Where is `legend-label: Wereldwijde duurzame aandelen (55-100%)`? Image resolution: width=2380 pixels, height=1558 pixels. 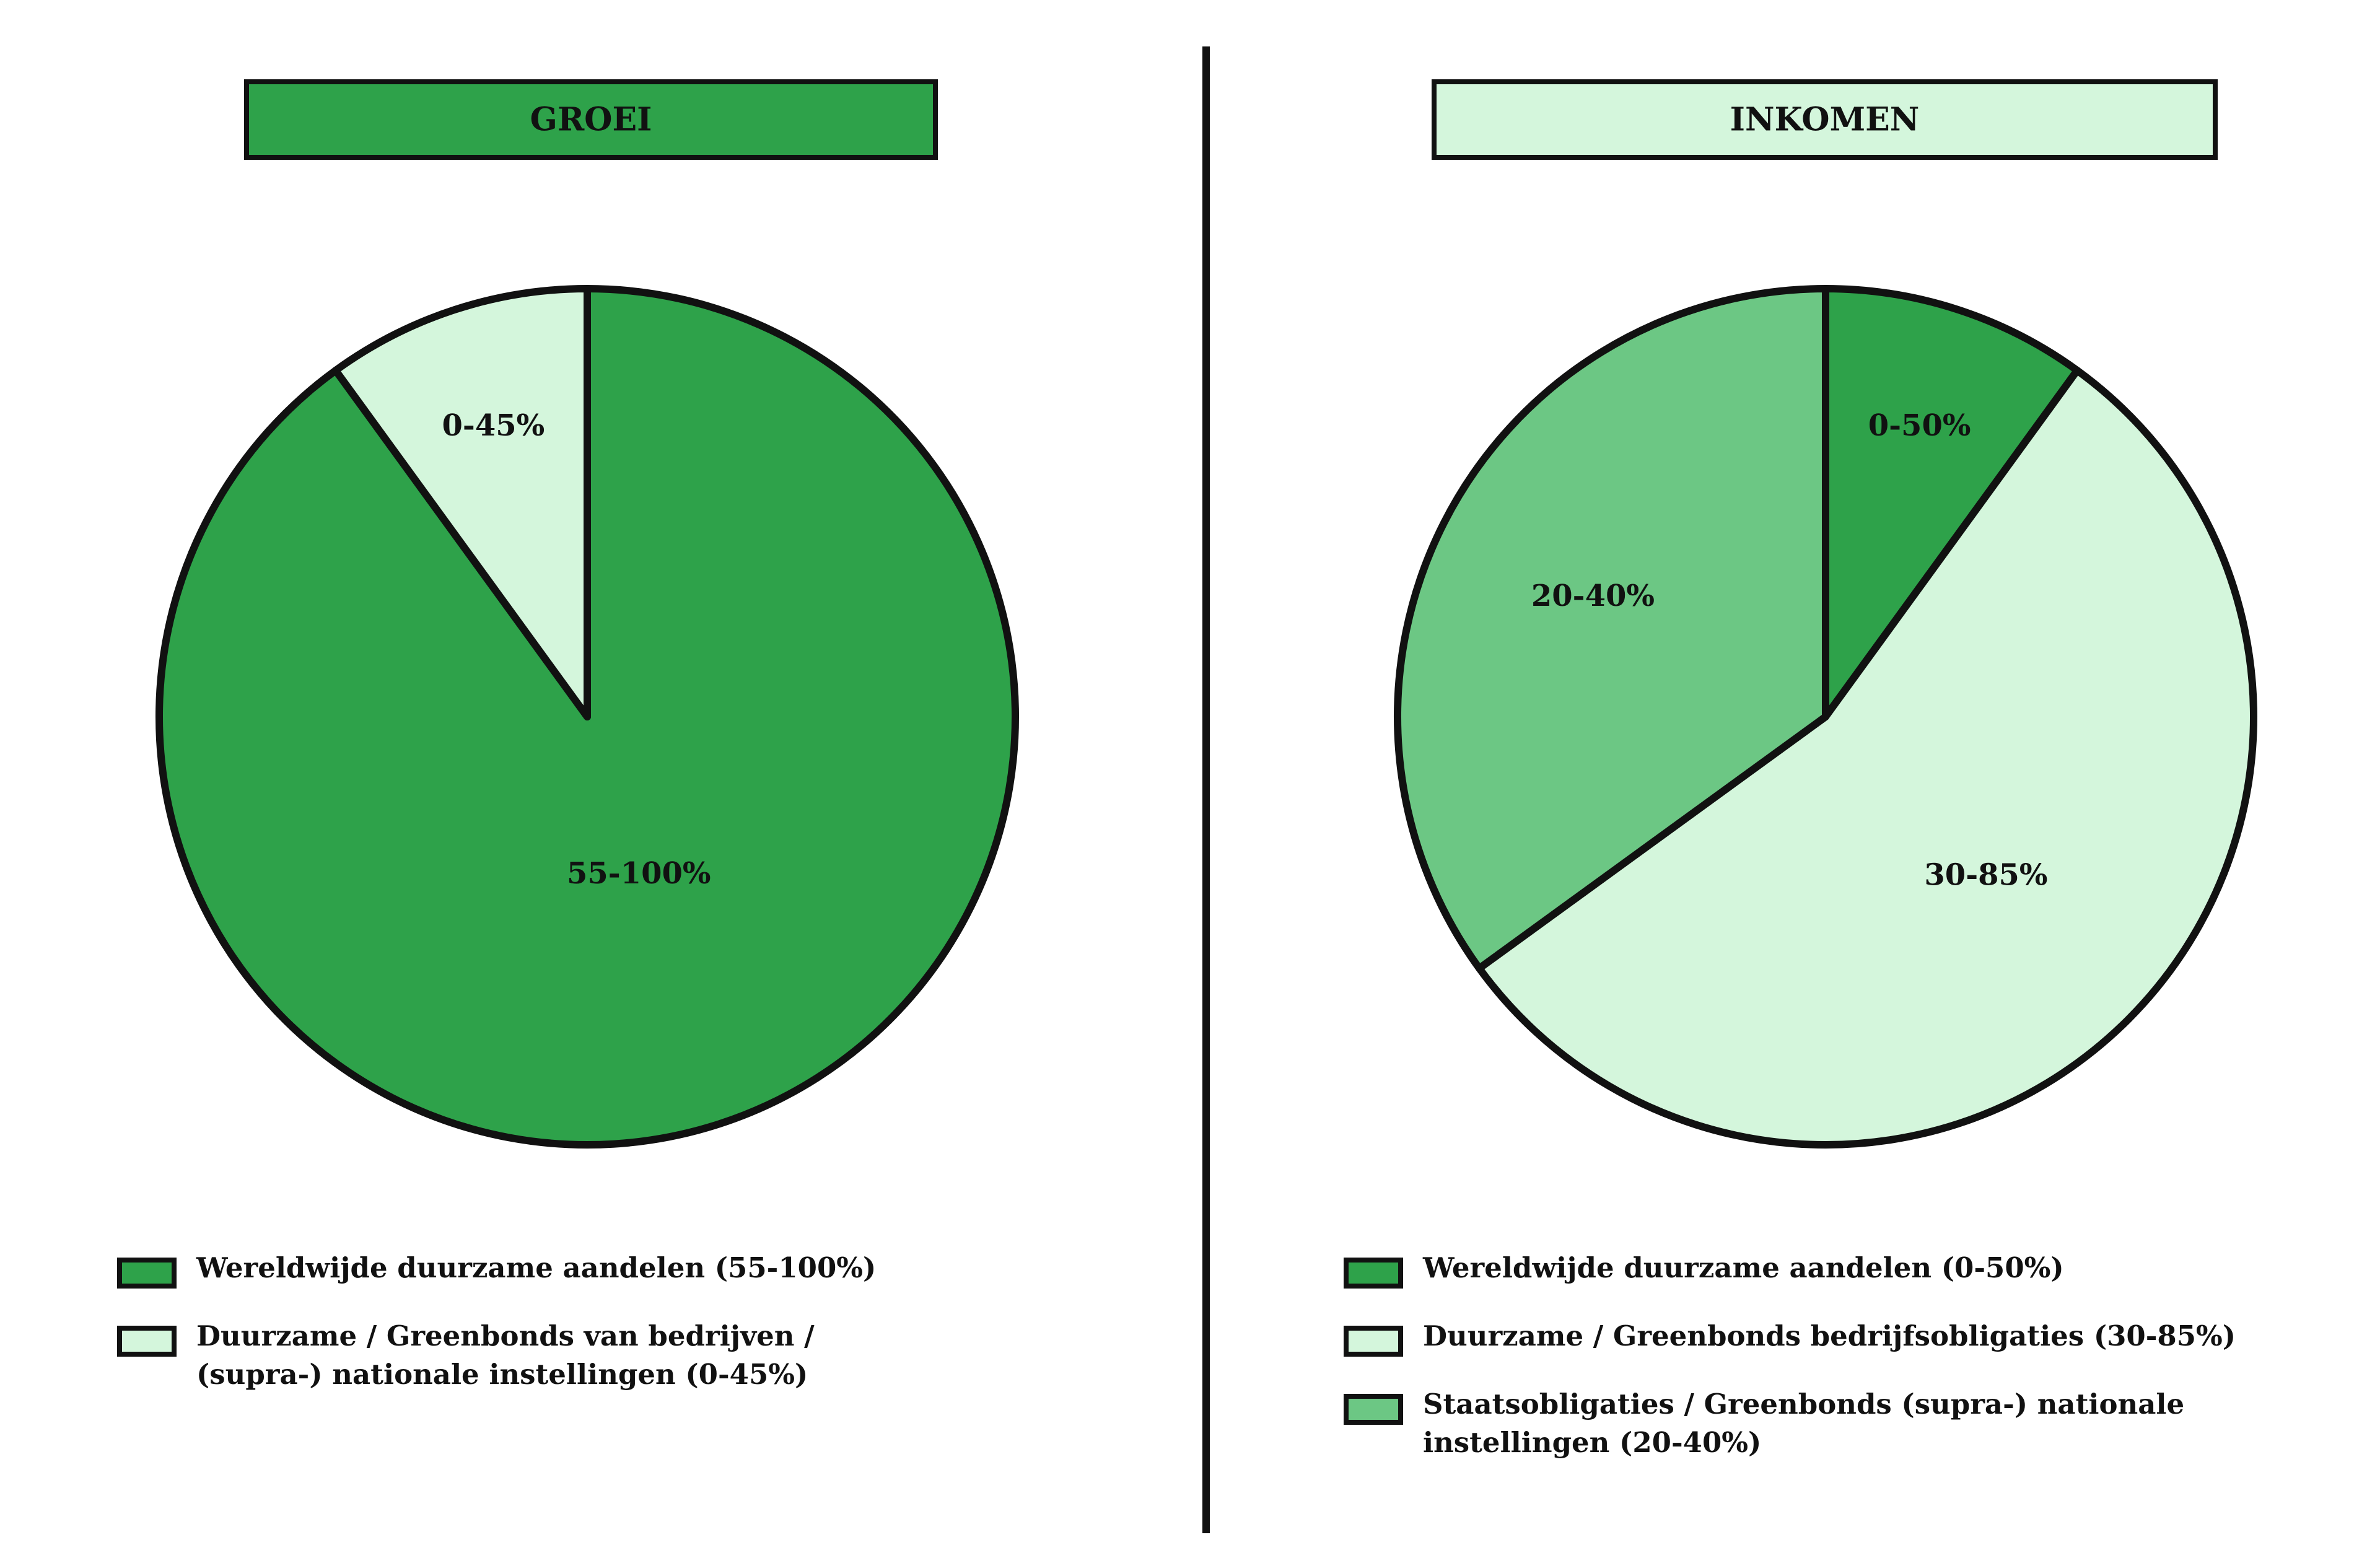
legend-label: Wereldwijde duurzame aandelen (55-100%) is located at coordinates (536, 1267).